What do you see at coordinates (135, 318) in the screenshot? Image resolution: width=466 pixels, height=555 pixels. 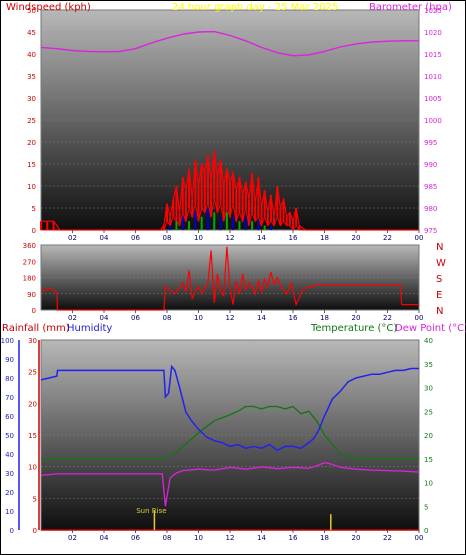 I see `direction-x-tick-label: 06` at bounding box center [135, 318].